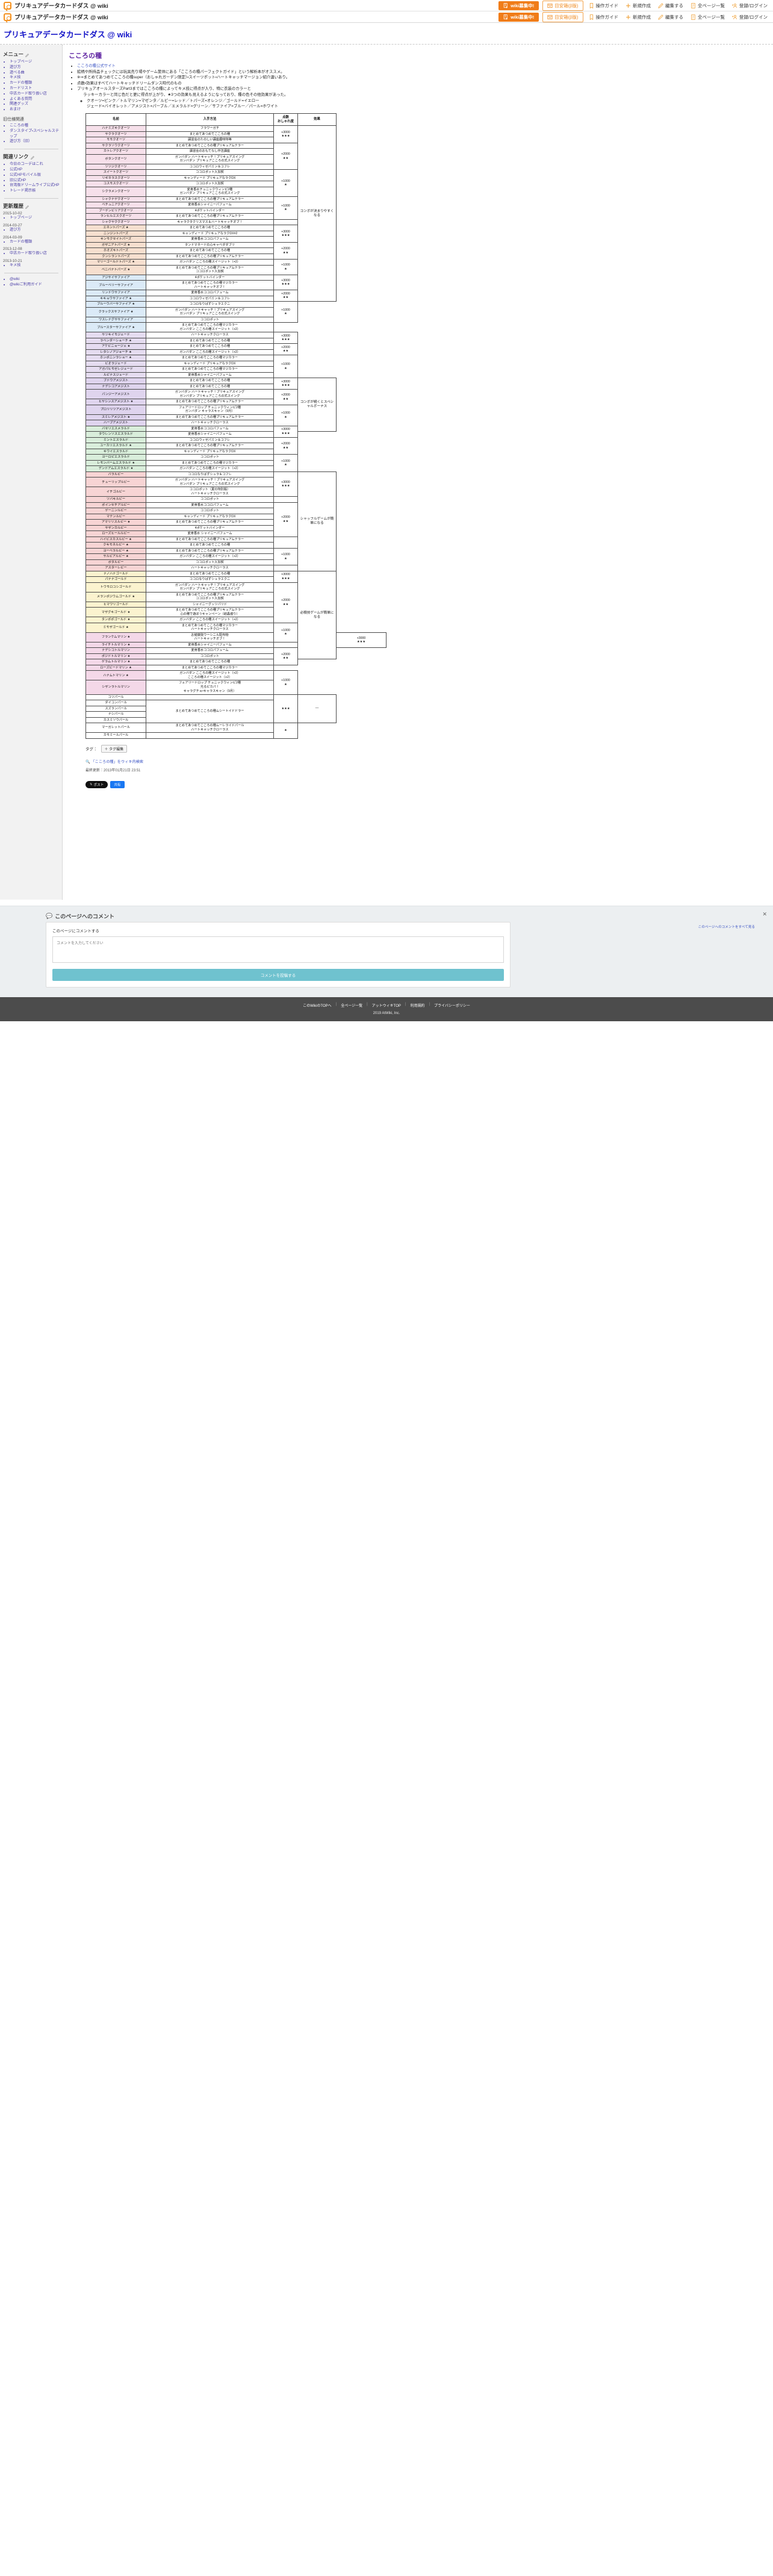 This screenshot has height=2576, width=773. What do you see at coordinates (670, 5) in the screenshot?
I see `nav-edit: 編集する` at bounding box center [670, 5].